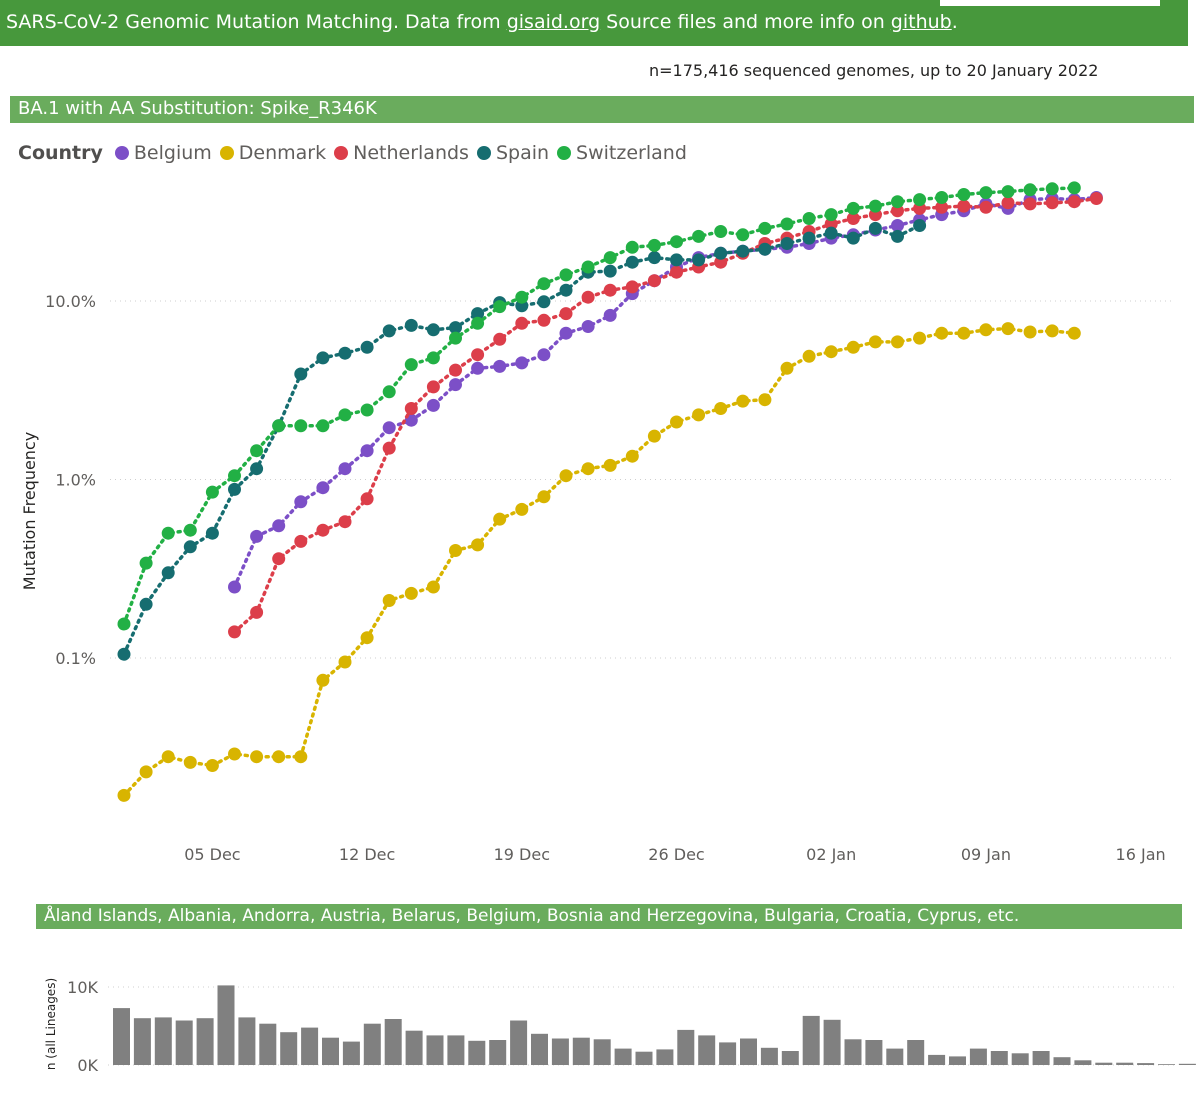 Image resolution: width=1200 pixels, height=1099 pixels. Describe the element at coordinates (272, 153) in the screenshot. I see `legend-item-denmark: Denmark` at that location.